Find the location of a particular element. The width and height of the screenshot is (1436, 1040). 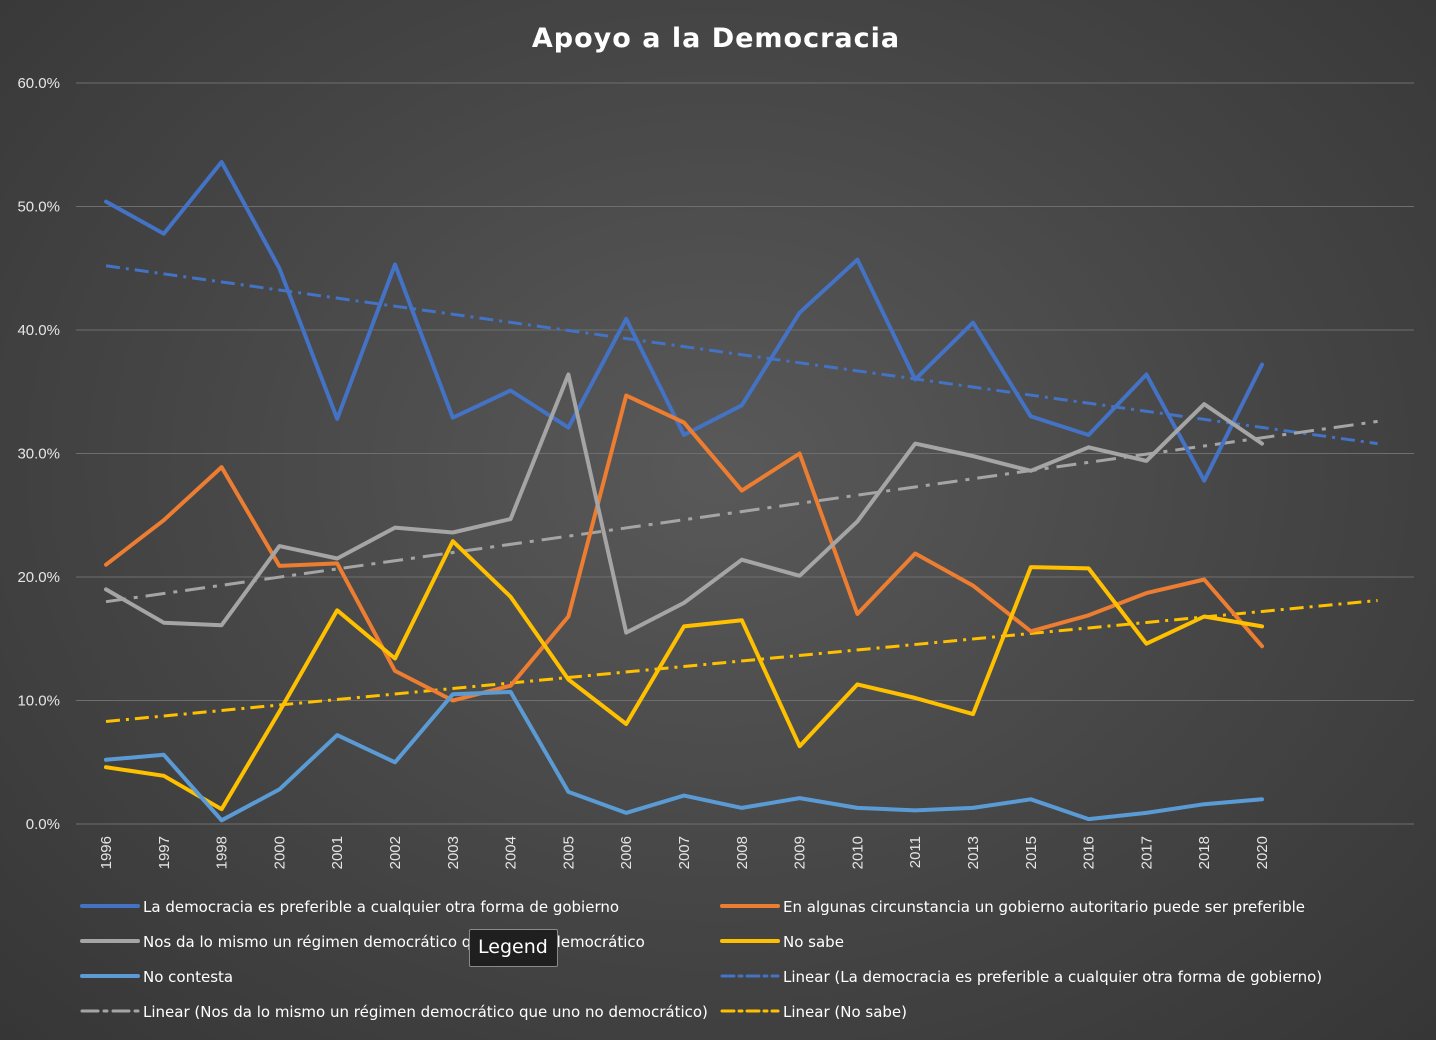

y-tick-label: 30.0% is located at coordinates (38, 454).